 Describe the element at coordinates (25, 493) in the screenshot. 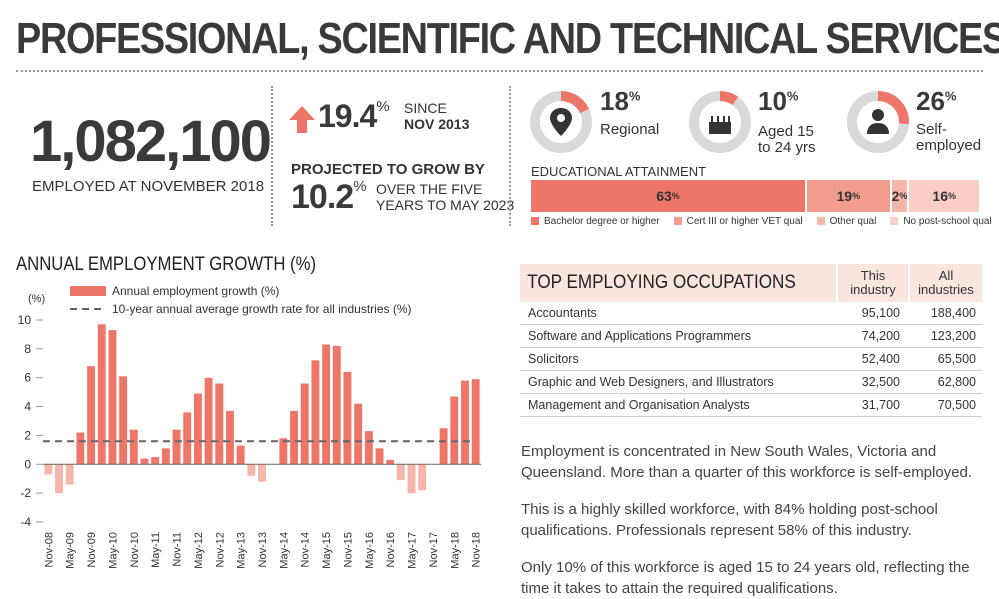

I see `y-tick-label: -2` at that location.